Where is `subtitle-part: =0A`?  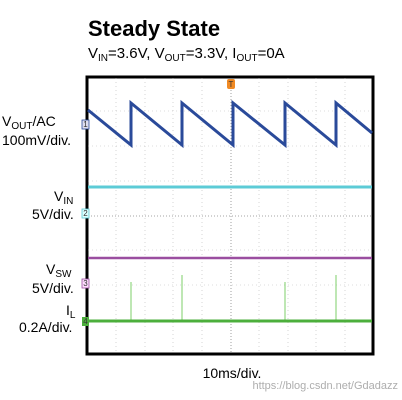 subtitle-part: =0A is located at coordinates (271, 53).